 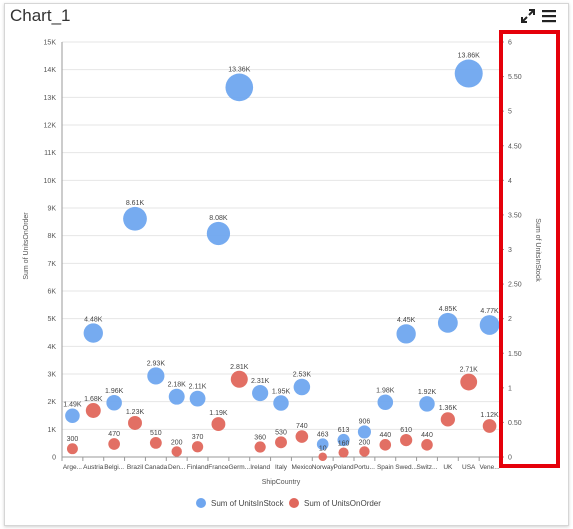 What do you see at coordinates (50, 153) in the screenshot?
I see `y-tick-label: 11K` at bounding box center [50, 153].